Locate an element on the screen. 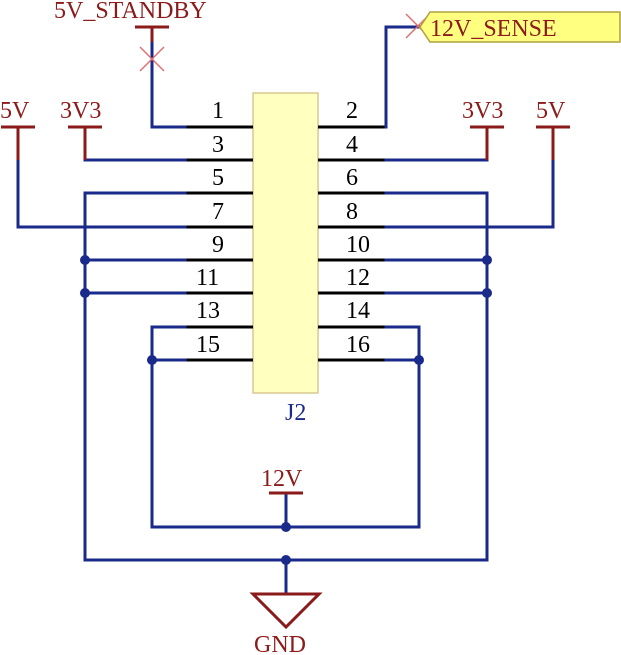  pin-number: 16 is located at coordinates (358, 345).